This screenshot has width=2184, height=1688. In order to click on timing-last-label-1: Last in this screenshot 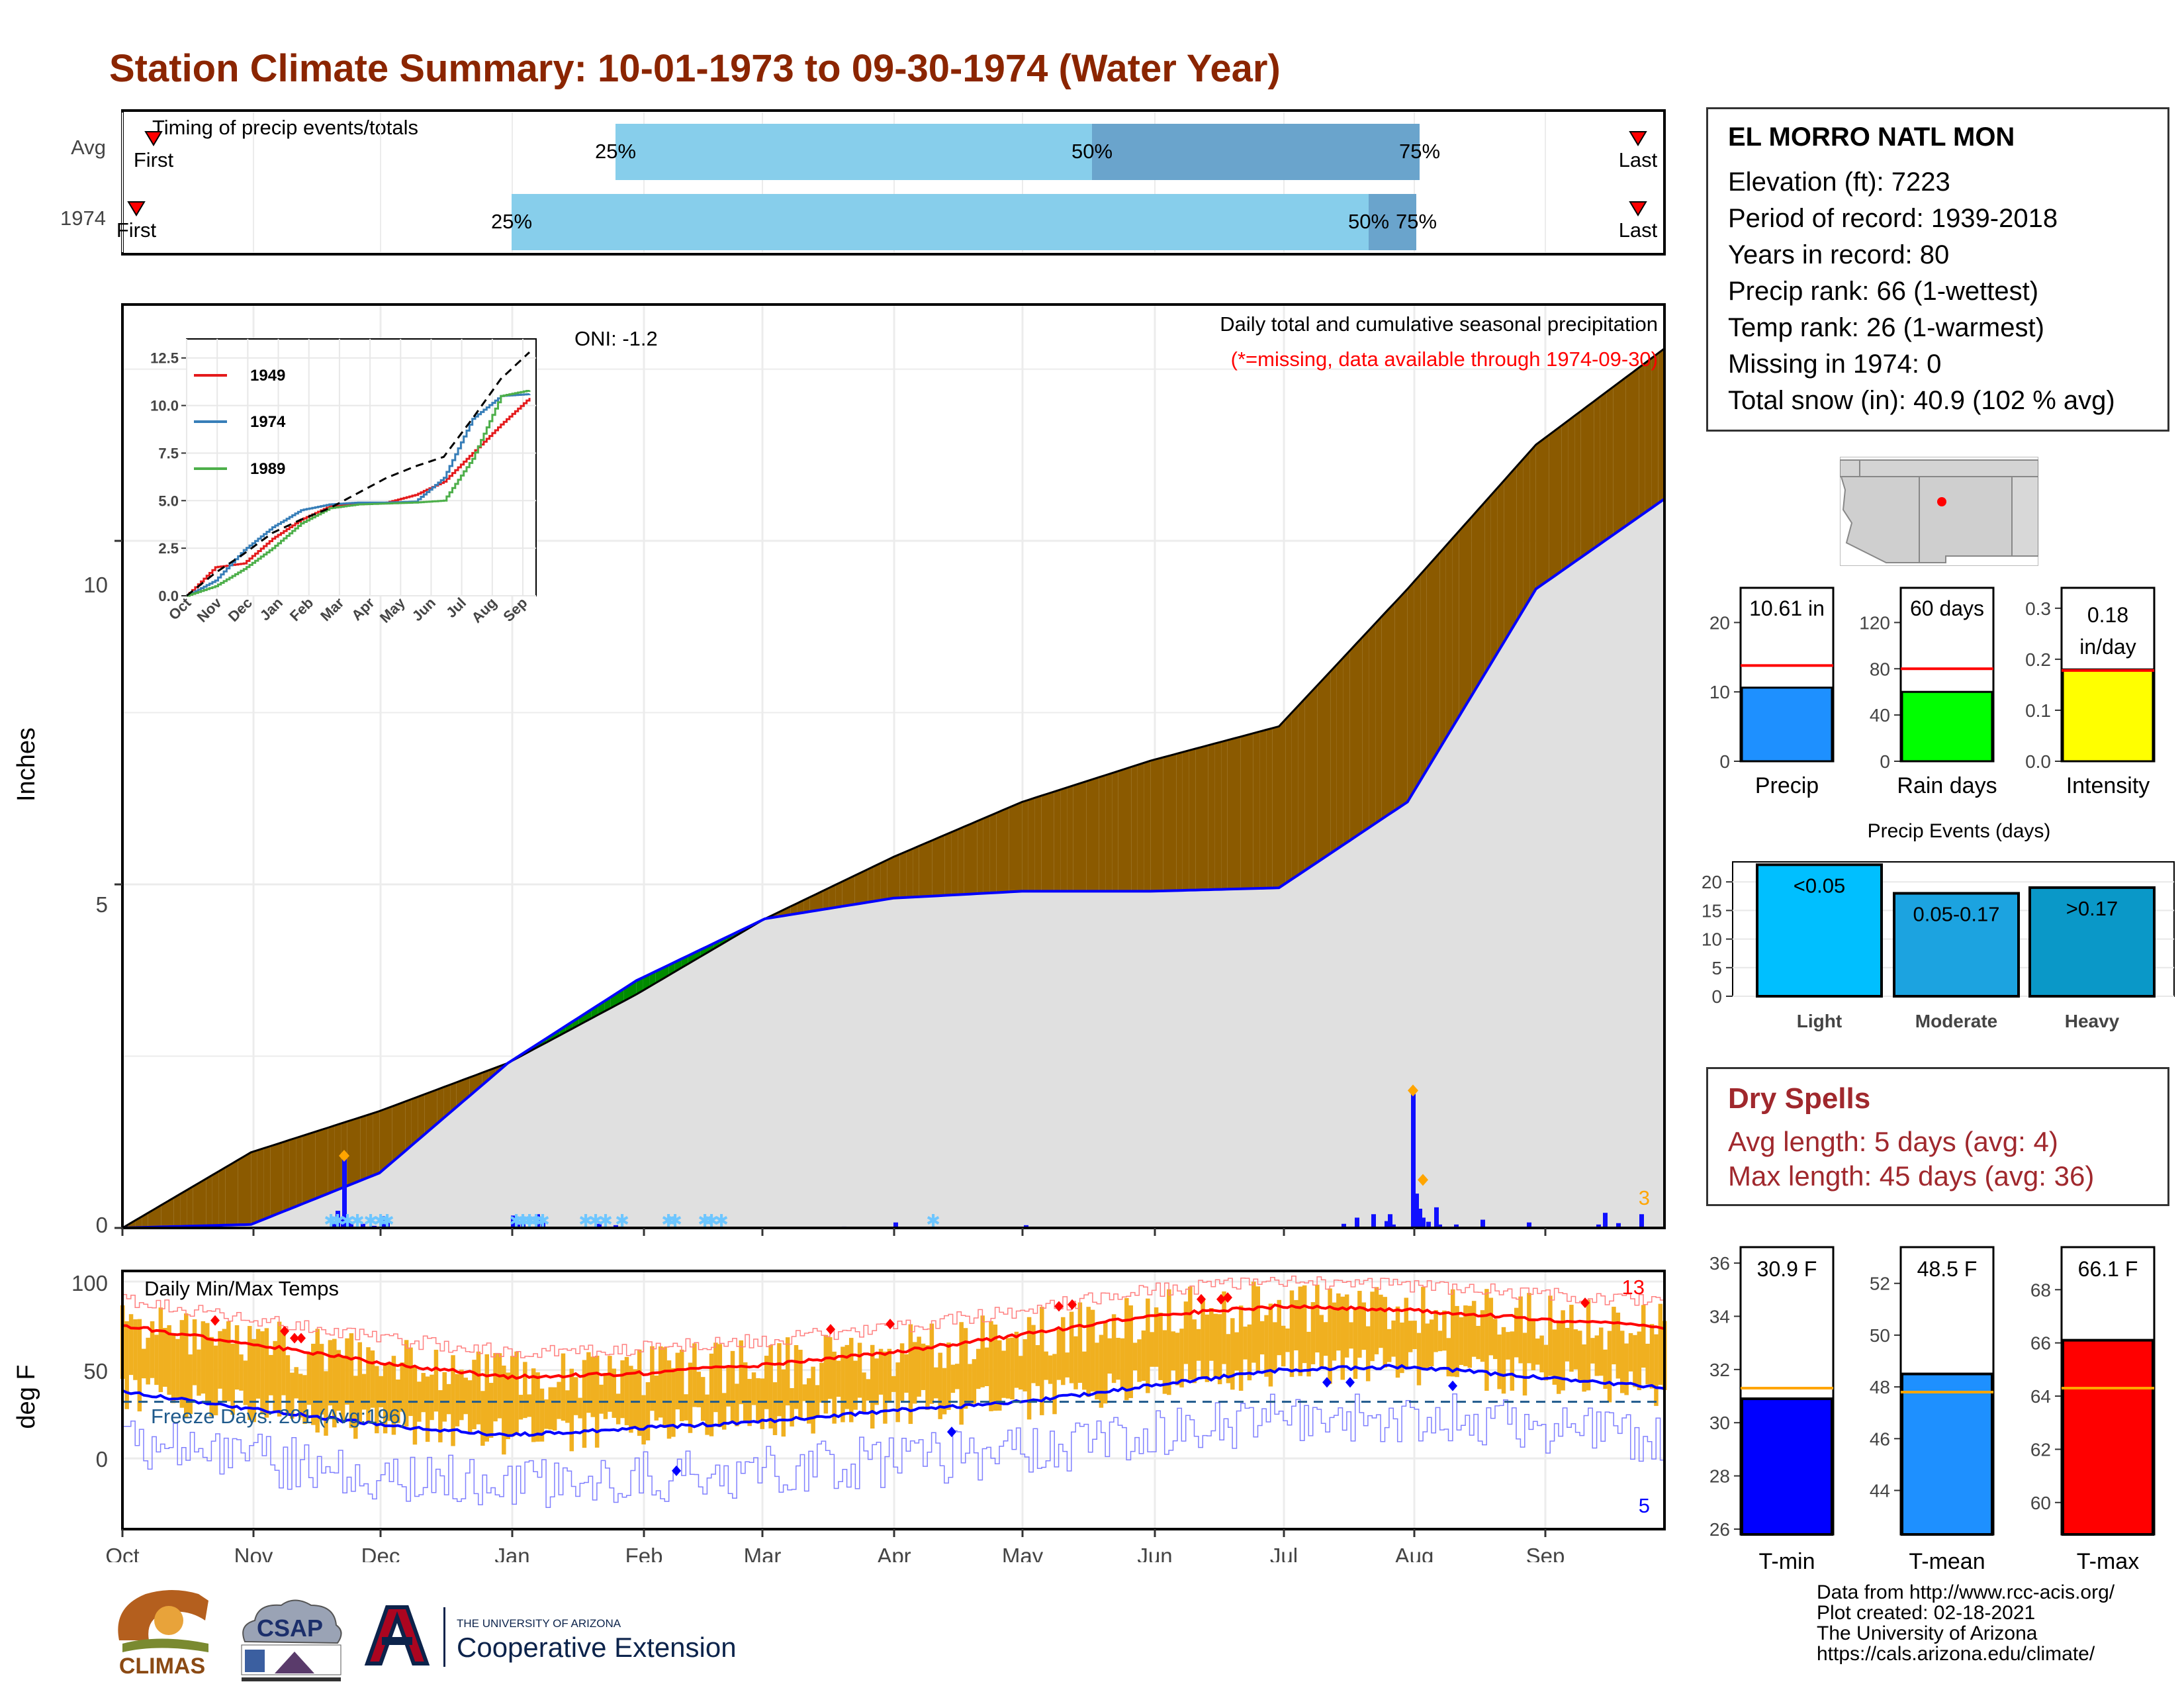, I will do `click(1638, 230)`.